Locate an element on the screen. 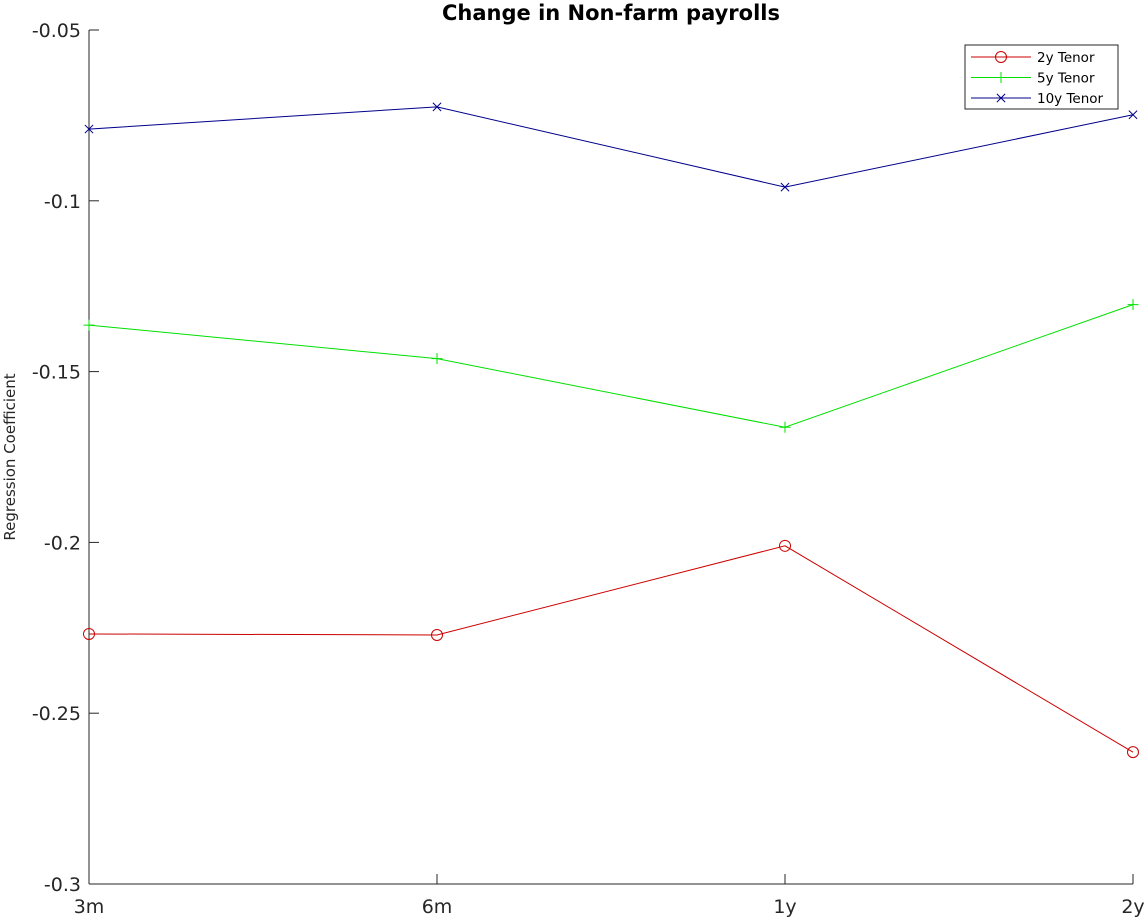 The width and height of the screenshot is (1148, 919). y-tick-label: -0.05 is located at coordinates (56, 31).